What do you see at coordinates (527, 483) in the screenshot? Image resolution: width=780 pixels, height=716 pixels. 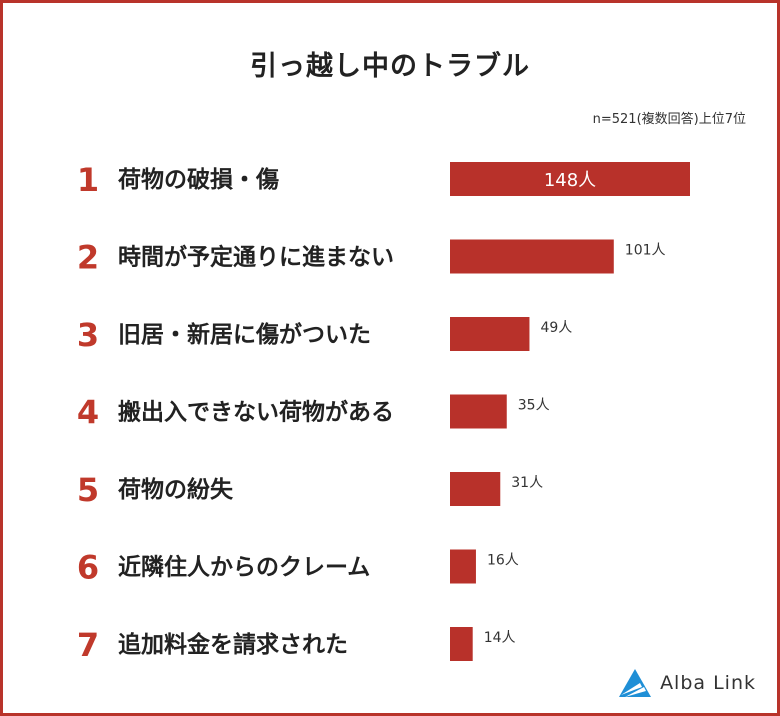 I see `value-label: 31人` at bounding box center [527, 483].